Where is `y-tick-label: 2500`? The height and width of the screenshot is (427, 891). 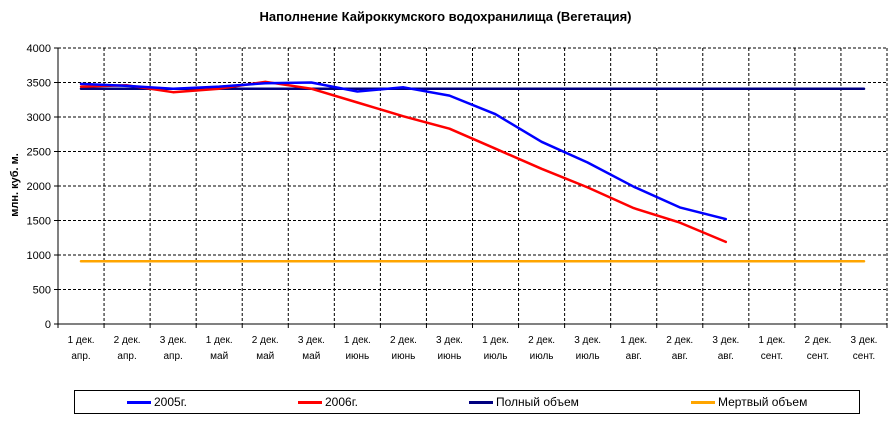
y-tick-label: 2500 is located at coordinates (39, 153).